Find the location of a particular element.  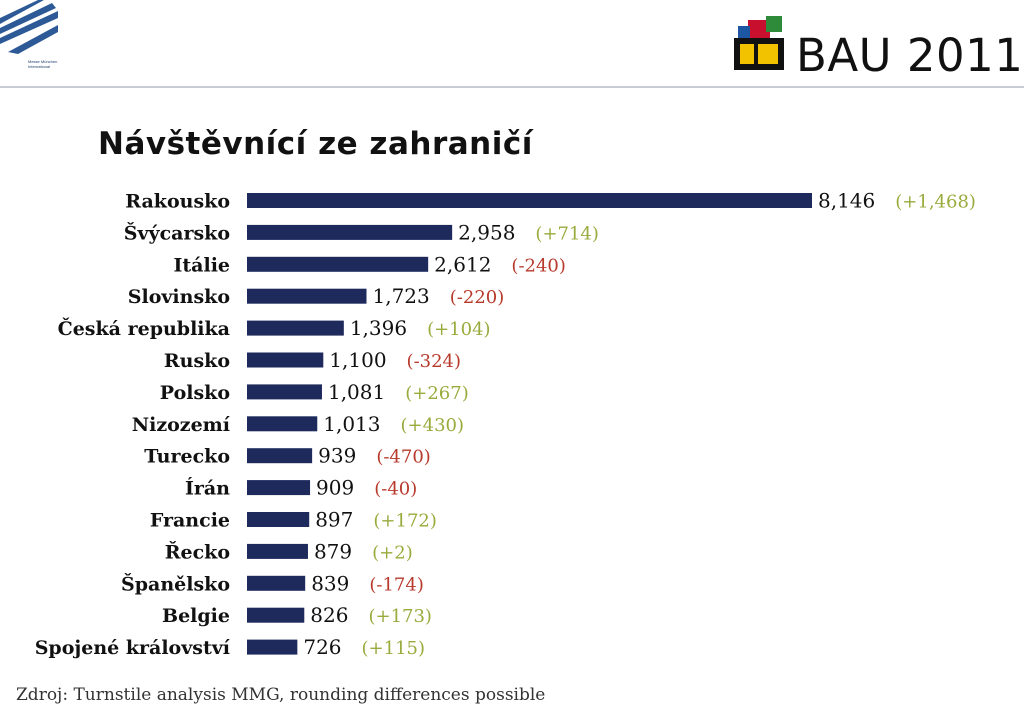

change-label: (+430) is located at coordinates (432, 425).